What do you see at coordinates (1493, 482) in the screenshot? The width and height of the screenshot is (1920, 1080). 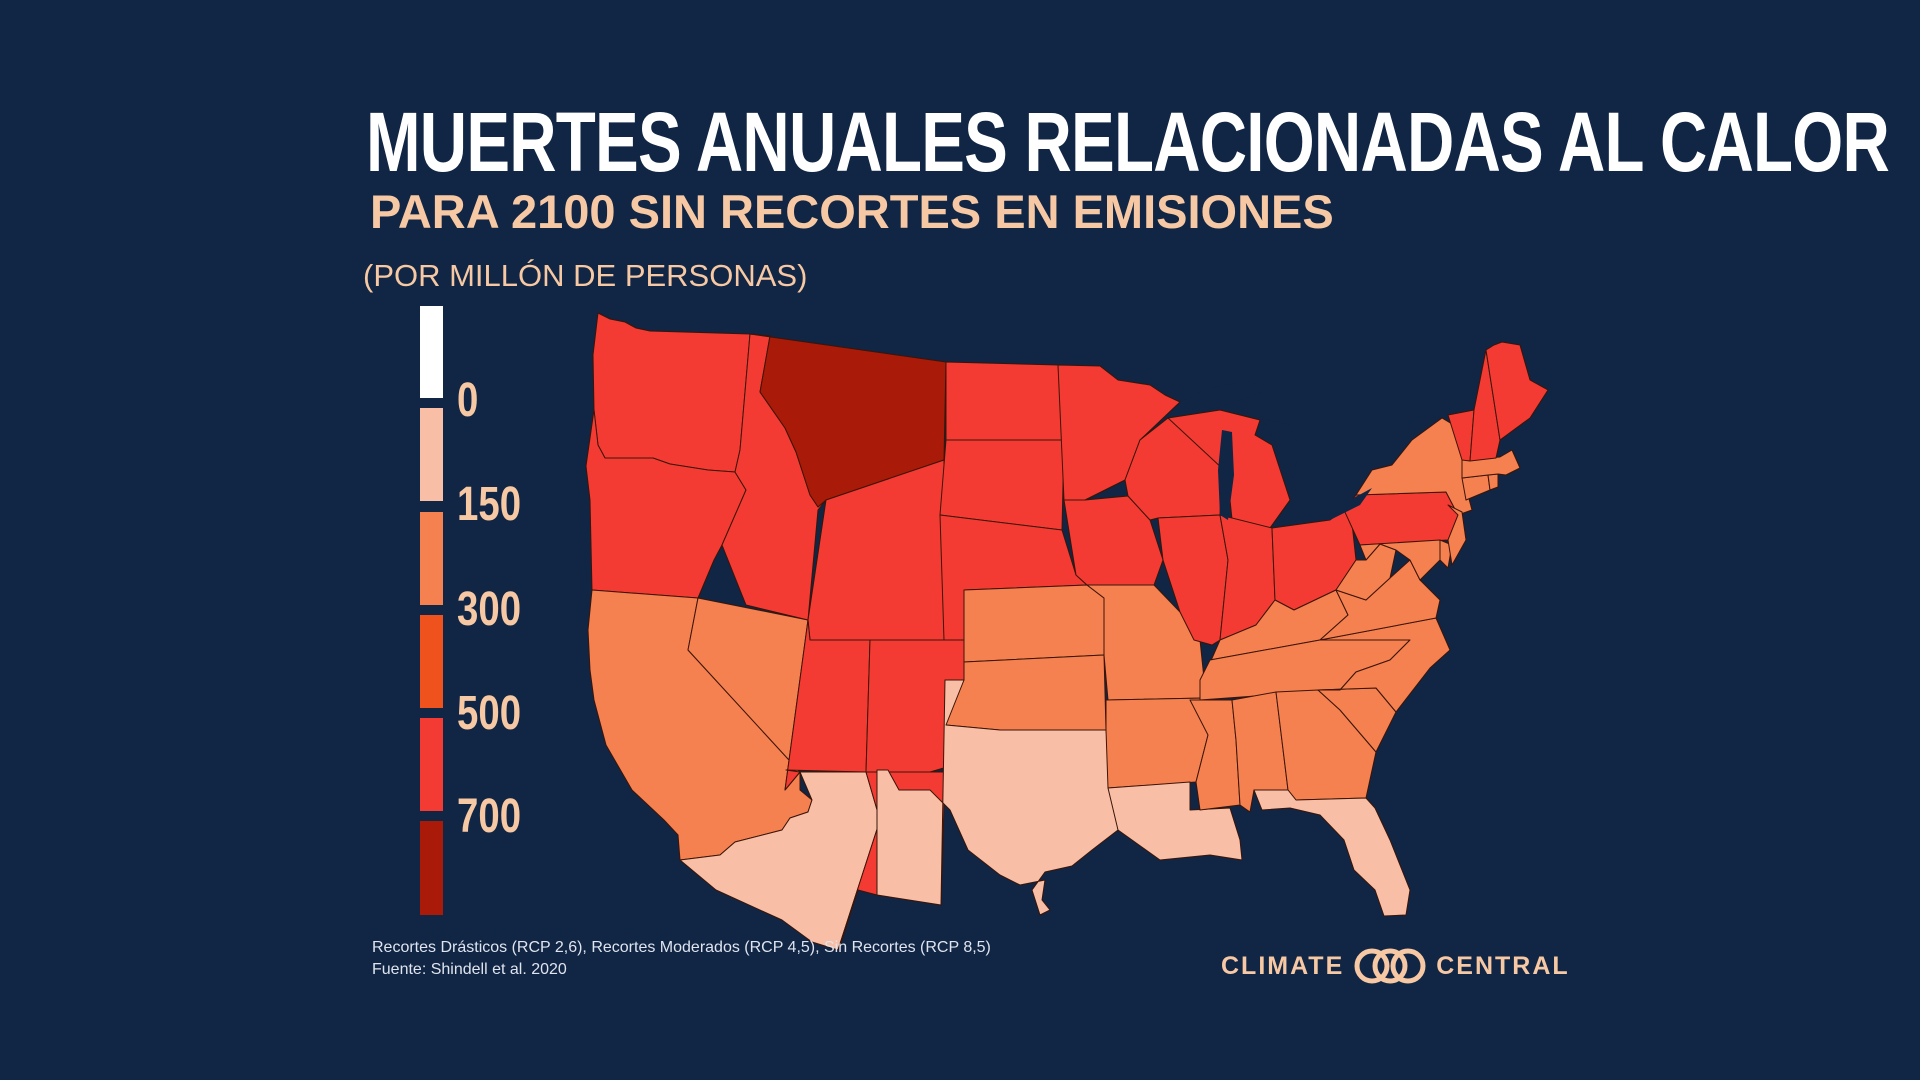 I see `state-rhode-island` at bounding box center [1493, 482].